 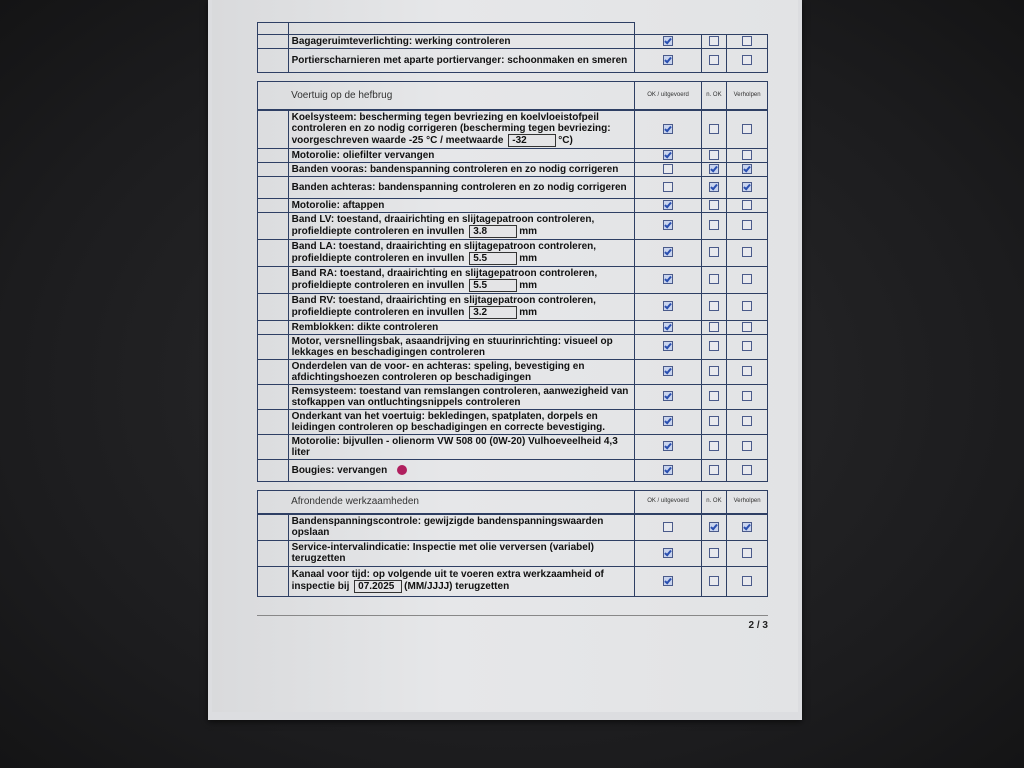 What do you see at coordinates (462, 502) in the screenshot?
I see `section-title: Afrondende werkzaamheden` at bounding box center [462, 502].